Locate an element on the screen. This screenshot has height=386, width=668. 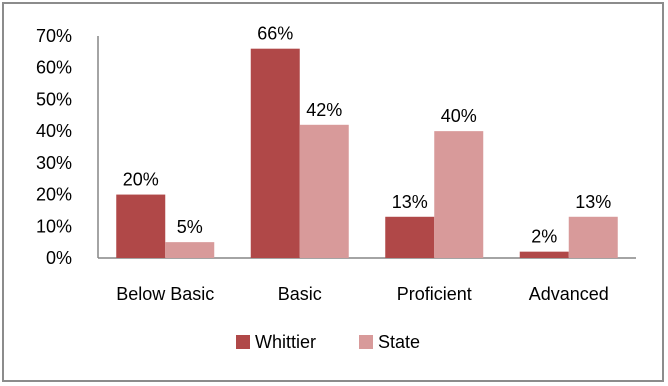
y-tick-label: 0% is located at coordinates (59, 258).